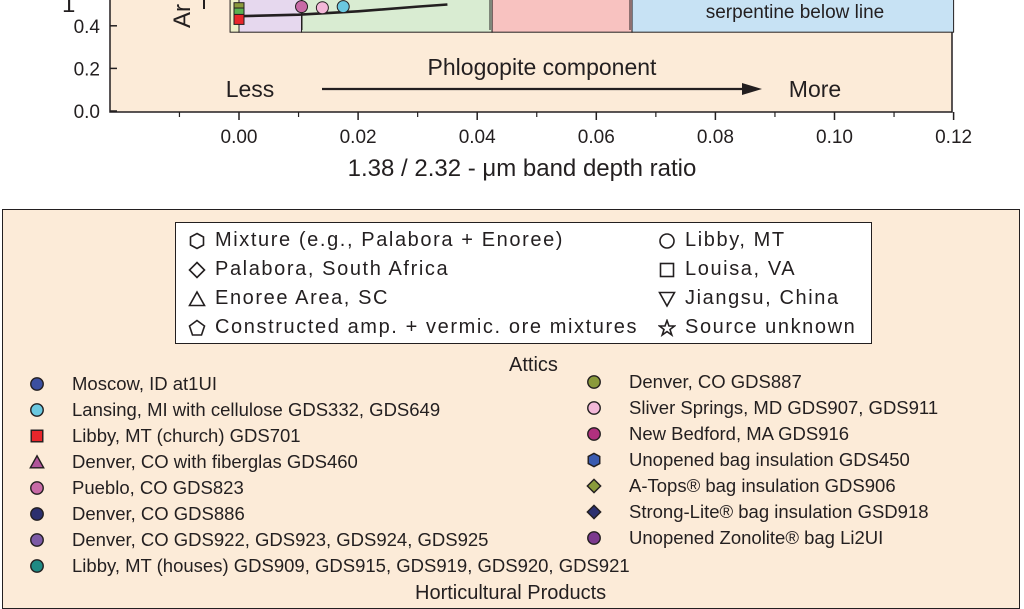 This screenshot has width=1024, height=609. What do you see at coordinates (289, 384) in the screenshot?
I see `attic-legend-item: Moscow, ID at1UI` at bounding box center [289, 384].